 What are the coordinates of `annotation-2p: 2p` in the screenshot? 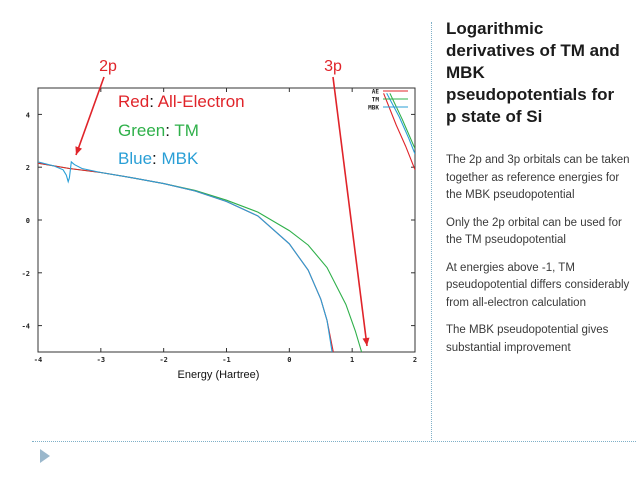 It's located at (108, 66).